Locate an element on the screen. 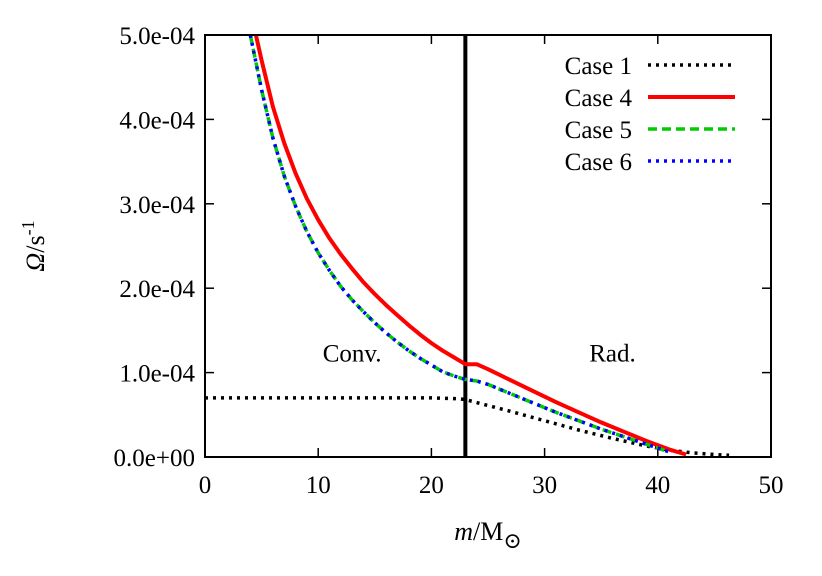 The width and height of the screenshot is (822, 576). legend: Case 1 Case 4 Case 5 Case 6 is located at coordinates (650, 114).